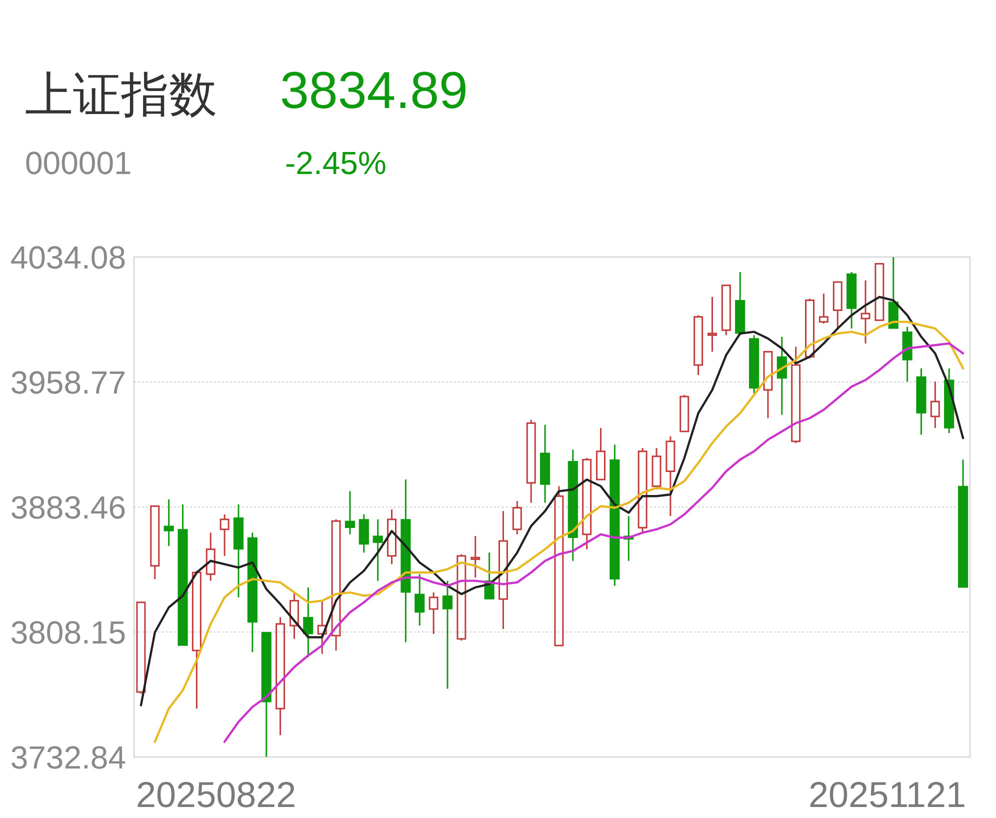 The height and width of the screenshot is (818, 996). I want to click on text: 20251121, so click(887, 794).